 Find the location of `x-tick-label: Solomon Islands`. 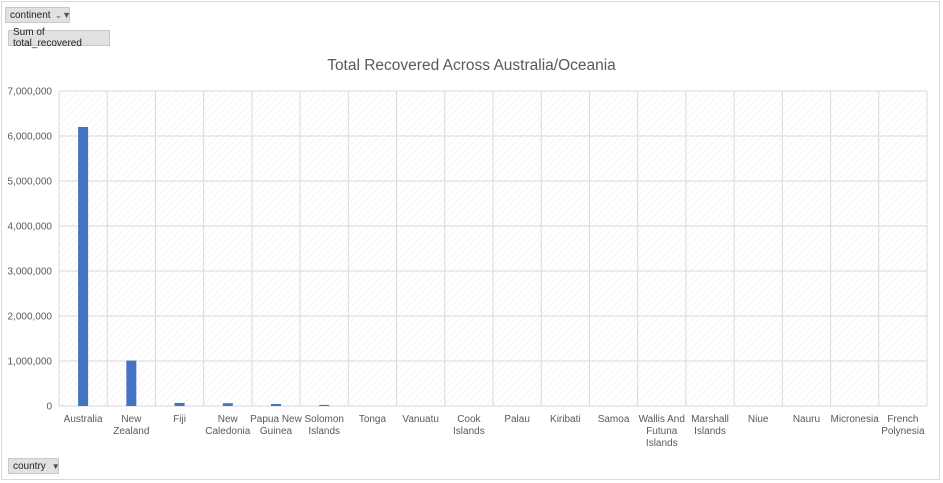

x-tick-label: Solomon Islands is located at coordinates (323, 425).